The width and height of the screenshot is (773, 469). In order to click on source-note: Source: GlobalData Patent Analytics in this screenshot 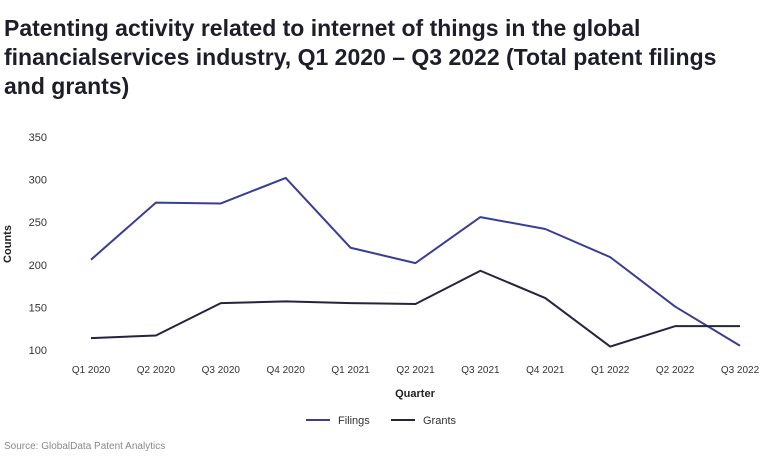, I will do `click(85, 446)`.